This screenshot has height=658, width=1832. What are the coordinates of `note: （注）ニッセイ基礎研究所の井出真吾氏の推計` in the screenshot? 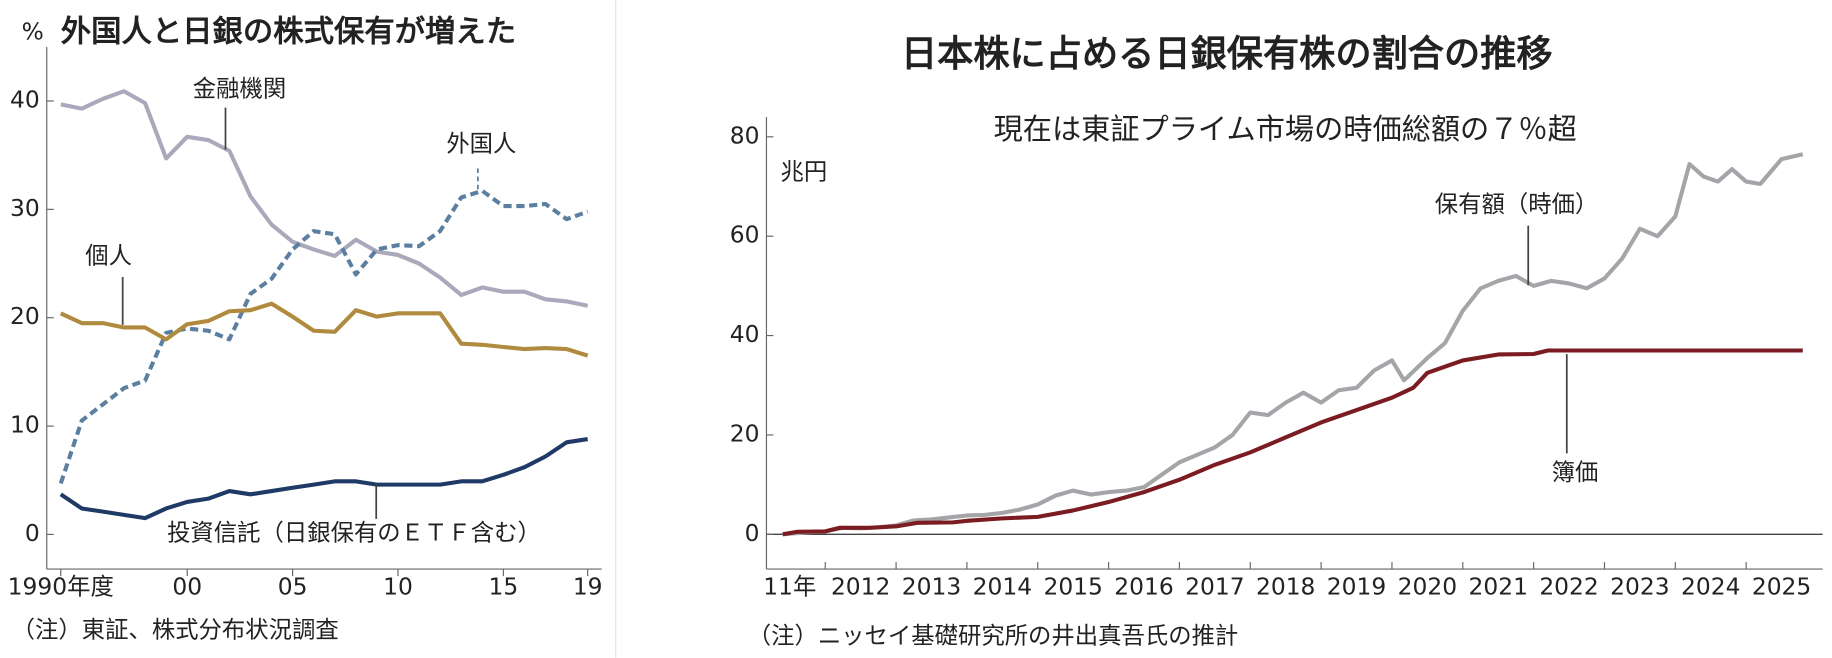 It's located at (993, 635).